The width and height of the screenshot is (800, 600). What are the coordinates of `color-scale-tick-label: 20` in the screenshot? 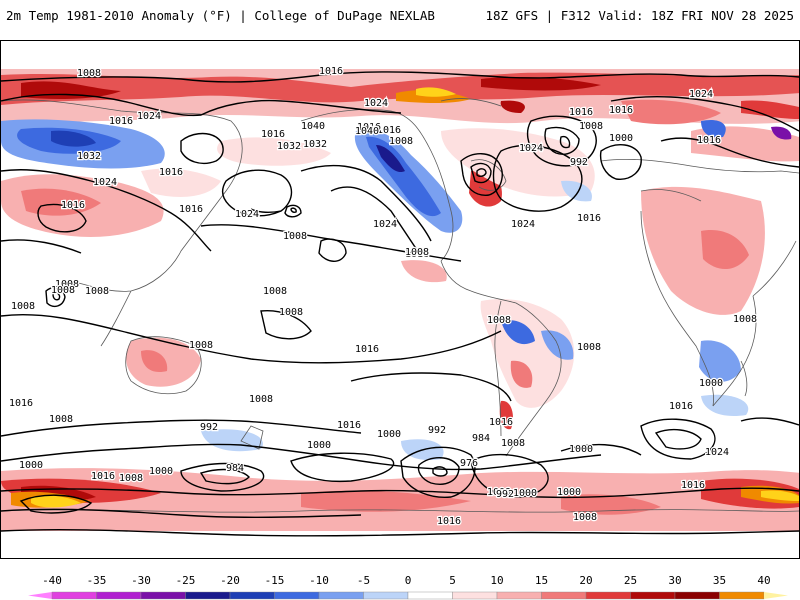 It's located at (585, 580).